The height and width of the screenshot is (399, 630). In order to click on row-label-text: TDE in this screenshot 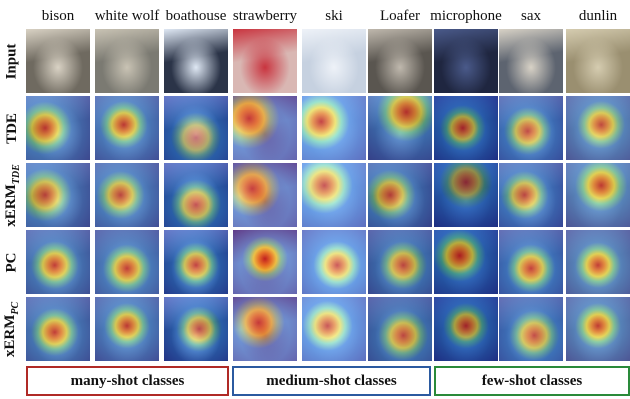, I will do `click(12, 128)`.